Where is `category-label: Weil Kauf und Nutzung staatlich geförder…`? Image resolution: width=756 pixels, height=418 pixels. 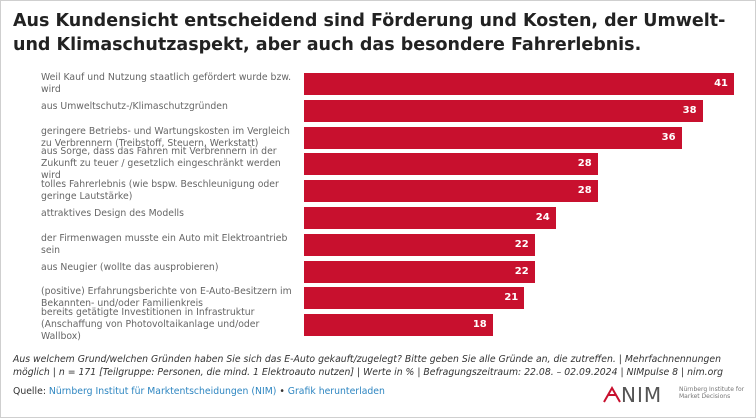
category-label: Weil Kauf und Nutzung staatlich geförder… is located at coordinates (166, 83).